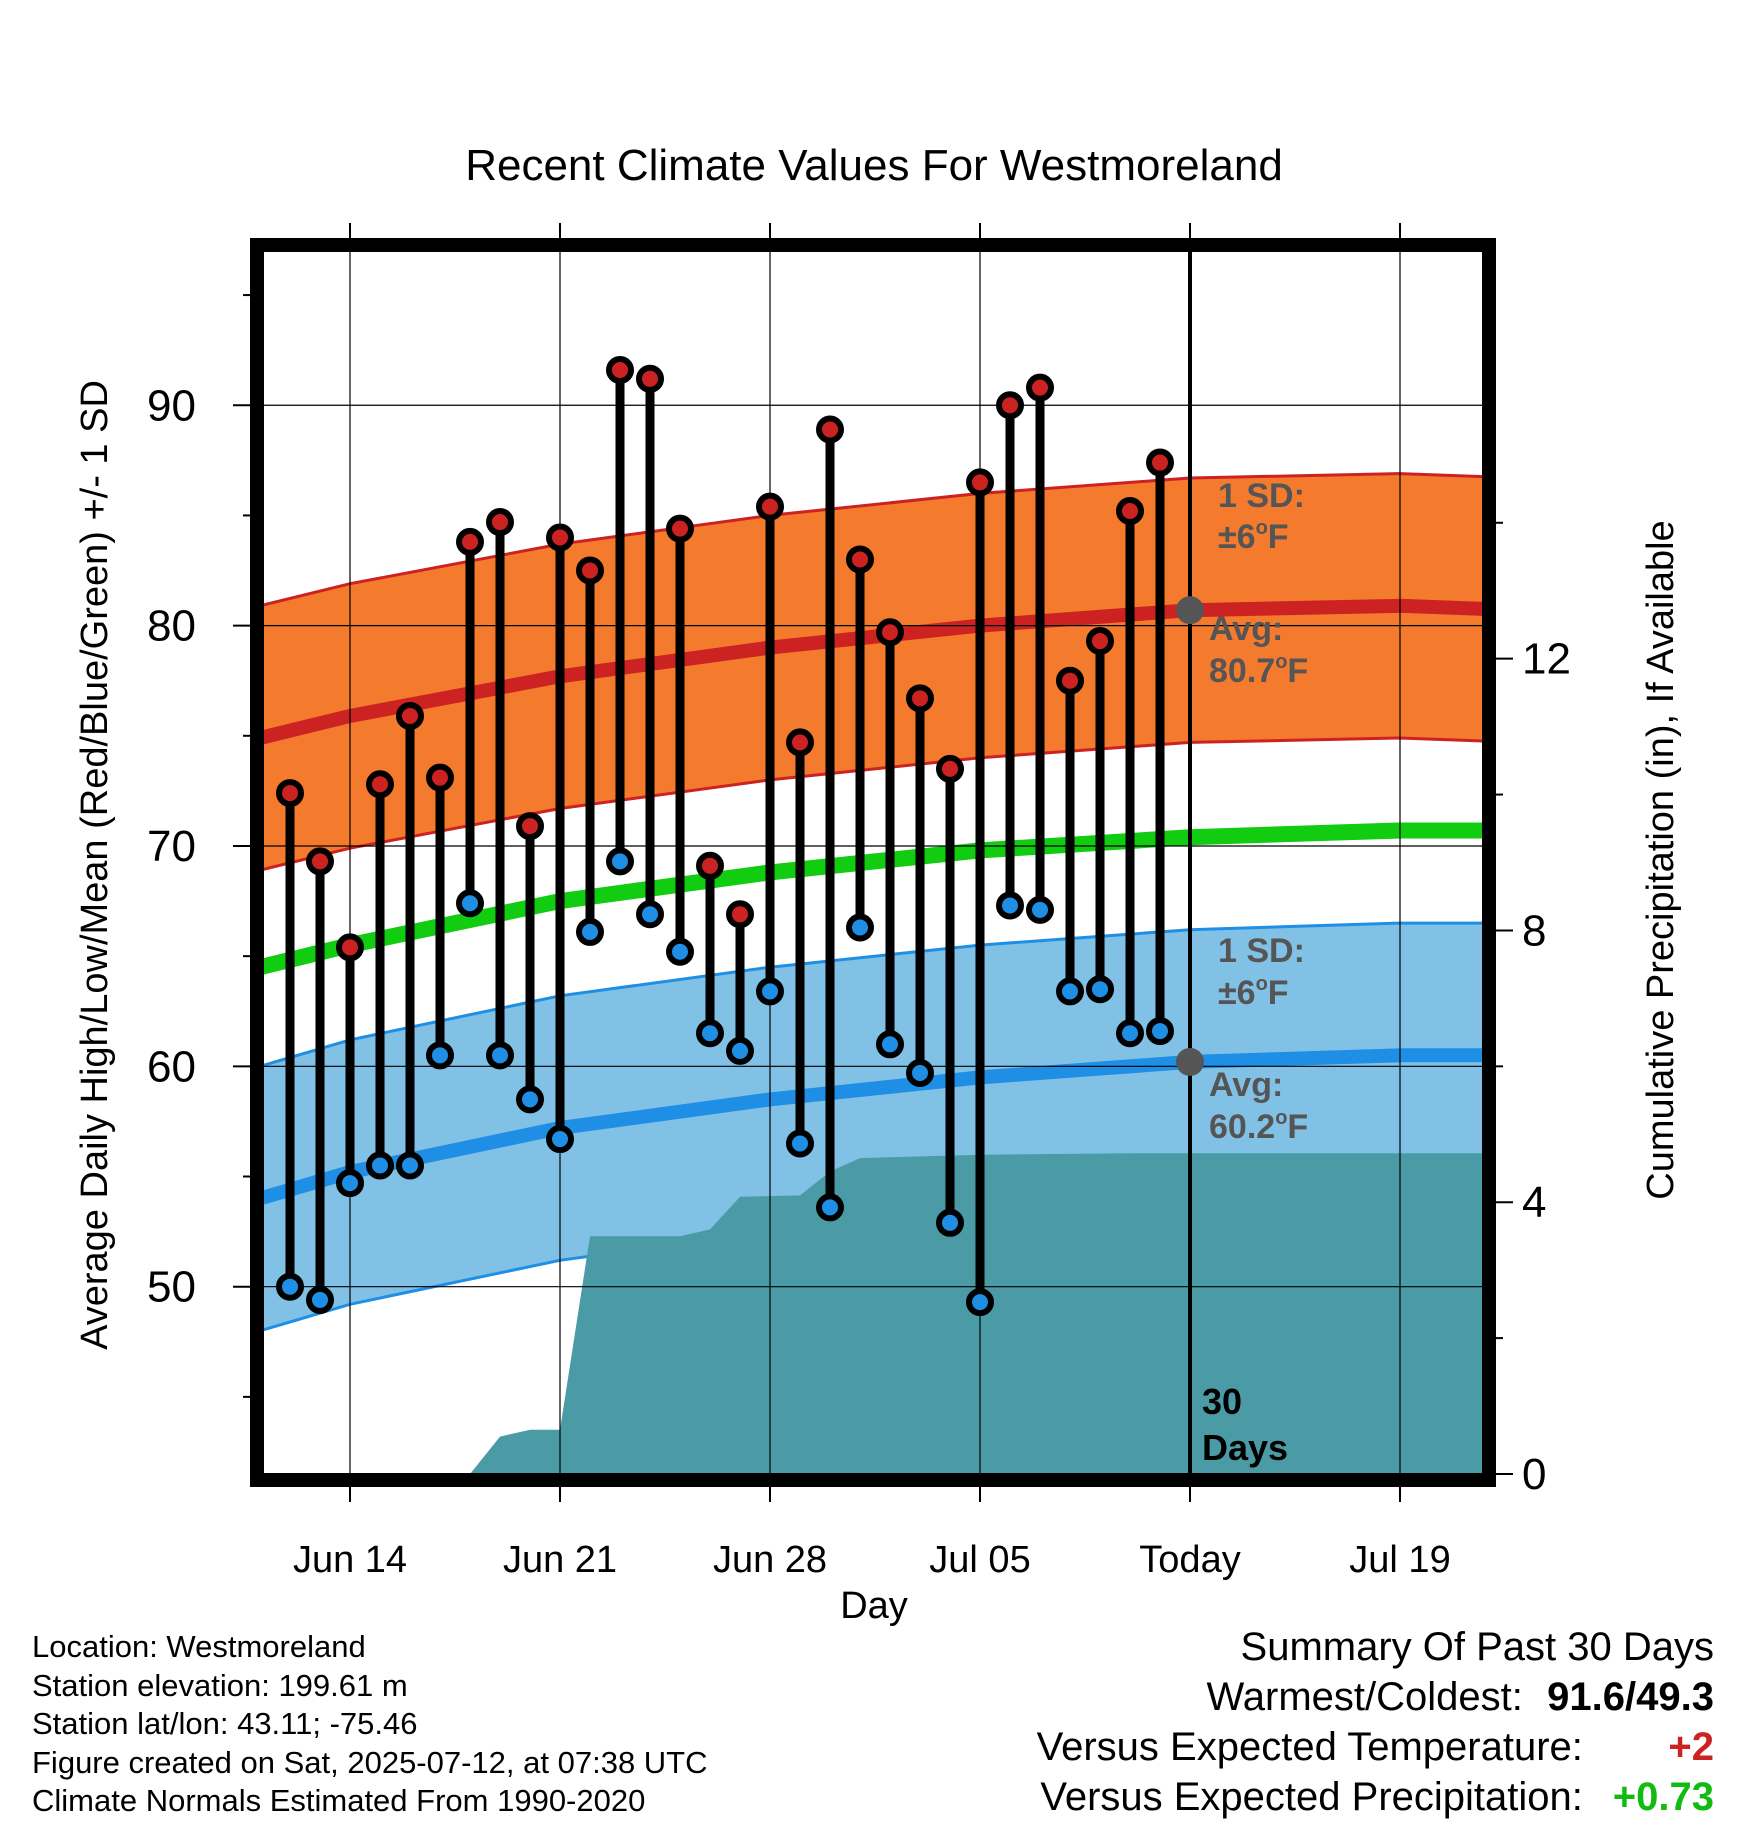  Describe the element at coordinates (1261, 496) in the screenshot. I see `high-sd-label: 1 SD:` at that location.